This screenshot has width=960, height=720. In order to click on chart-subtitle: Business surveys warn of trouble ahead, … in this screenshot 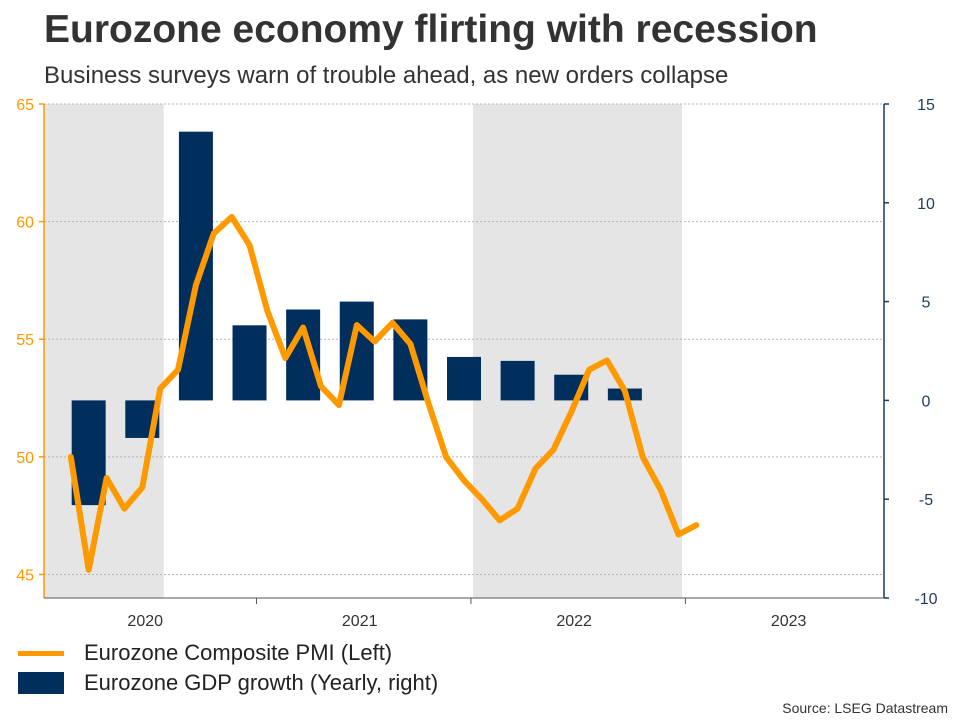, I will do `click(386, 75)`.